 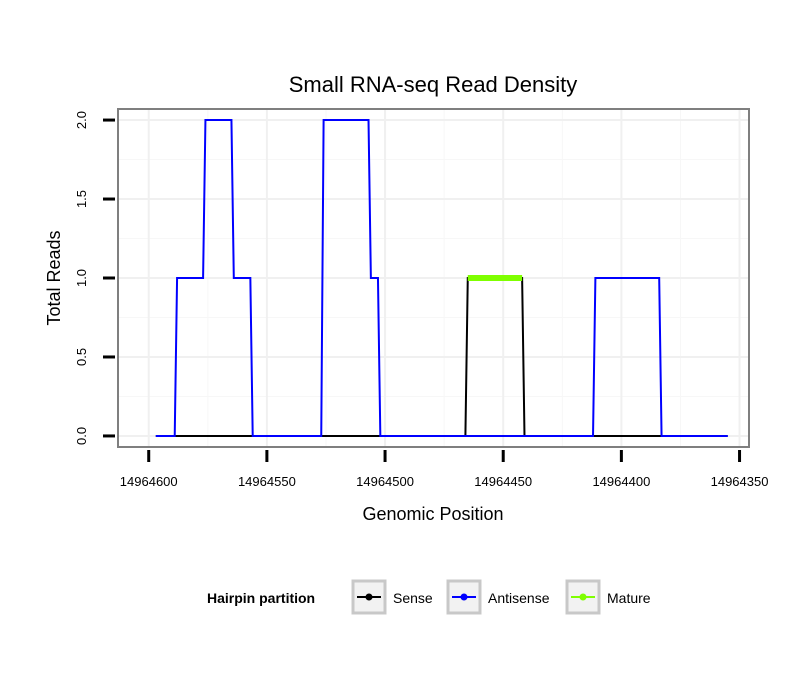 I want to click on legend-label-sense: Sense, so click(x=413, y=598).